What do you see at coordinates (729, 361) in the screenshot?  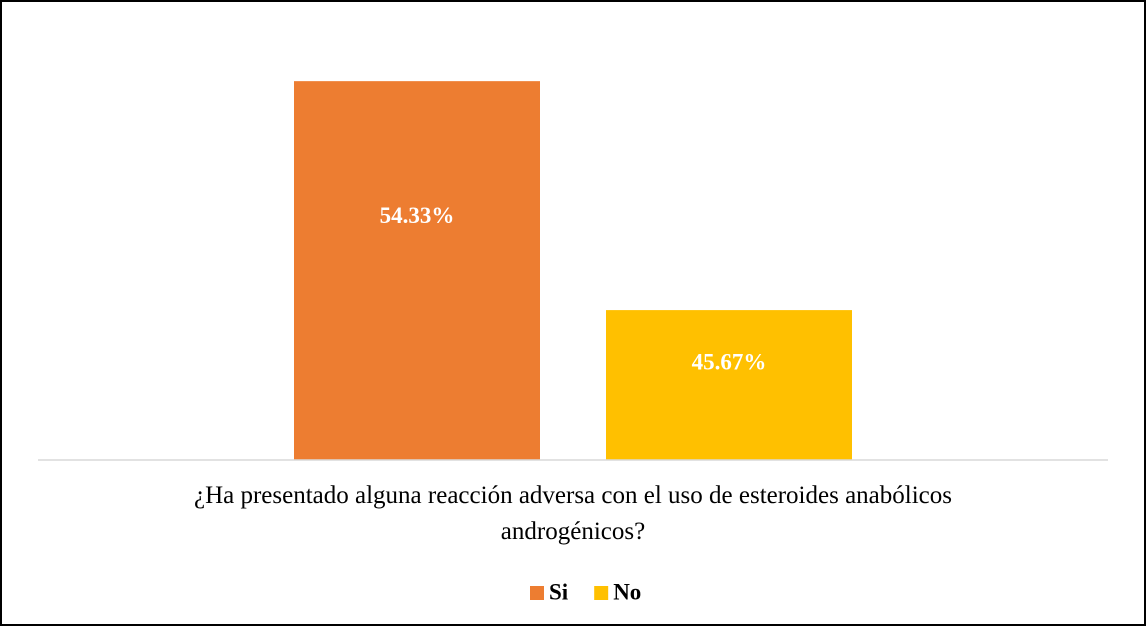 I see `data-label: 45.67%` at bounding box center [729, 361].